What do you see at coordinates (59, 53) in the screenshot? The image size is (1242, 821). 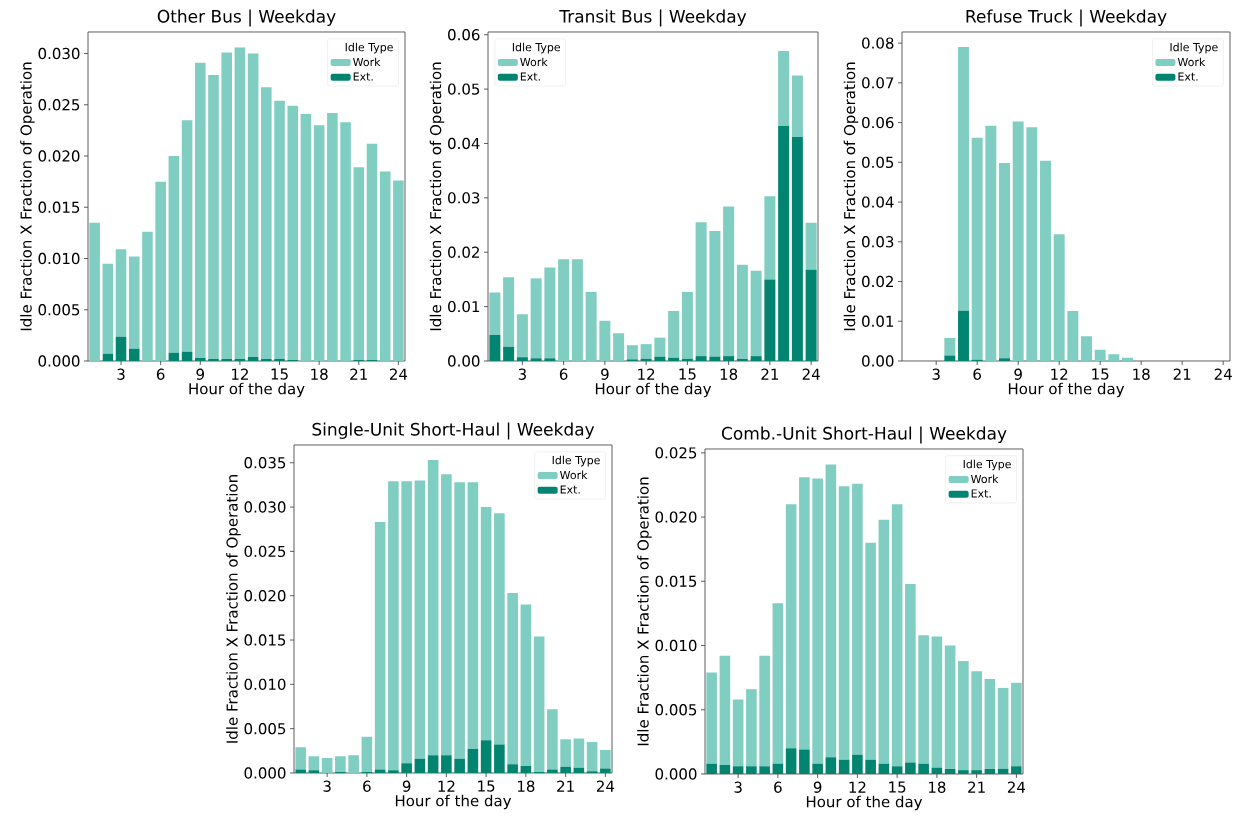 I see `y-tick-label: 0.030` at bounding box center [59, 53].